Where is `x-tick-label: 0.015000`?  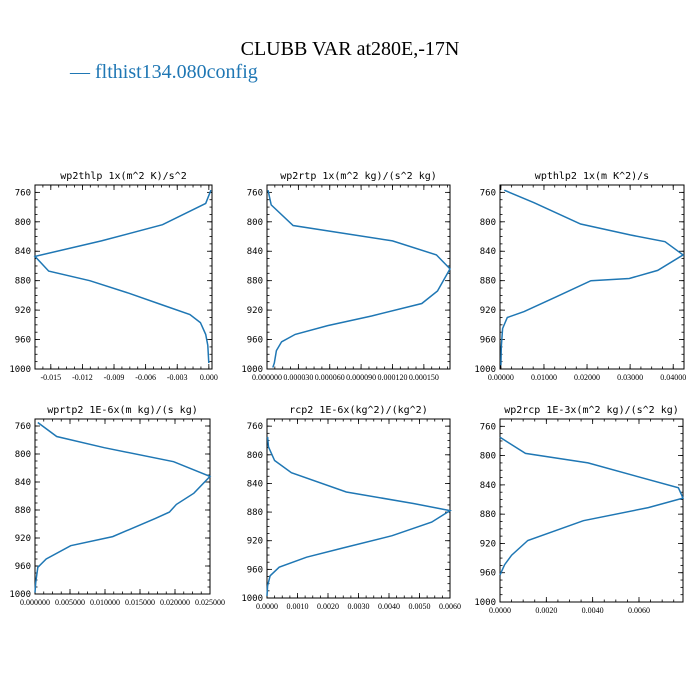 x-tick-label: 0.015000 is located at coordinates (140, 602).